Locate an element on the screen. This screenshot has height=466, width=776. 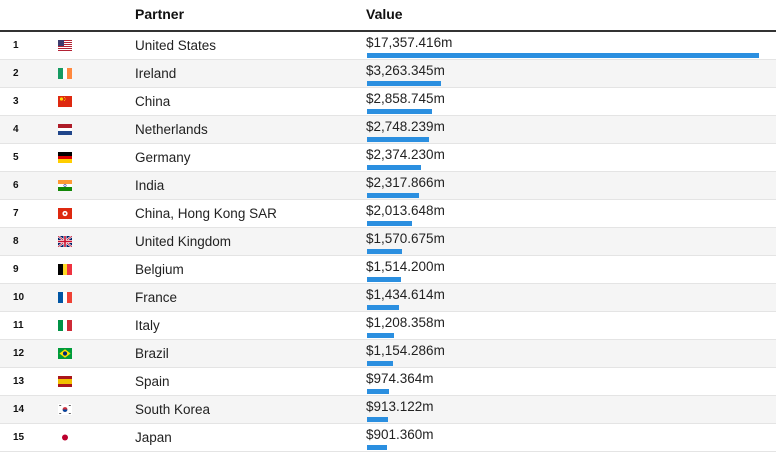
rank-label: 13 is located at coordinates (19, 381).